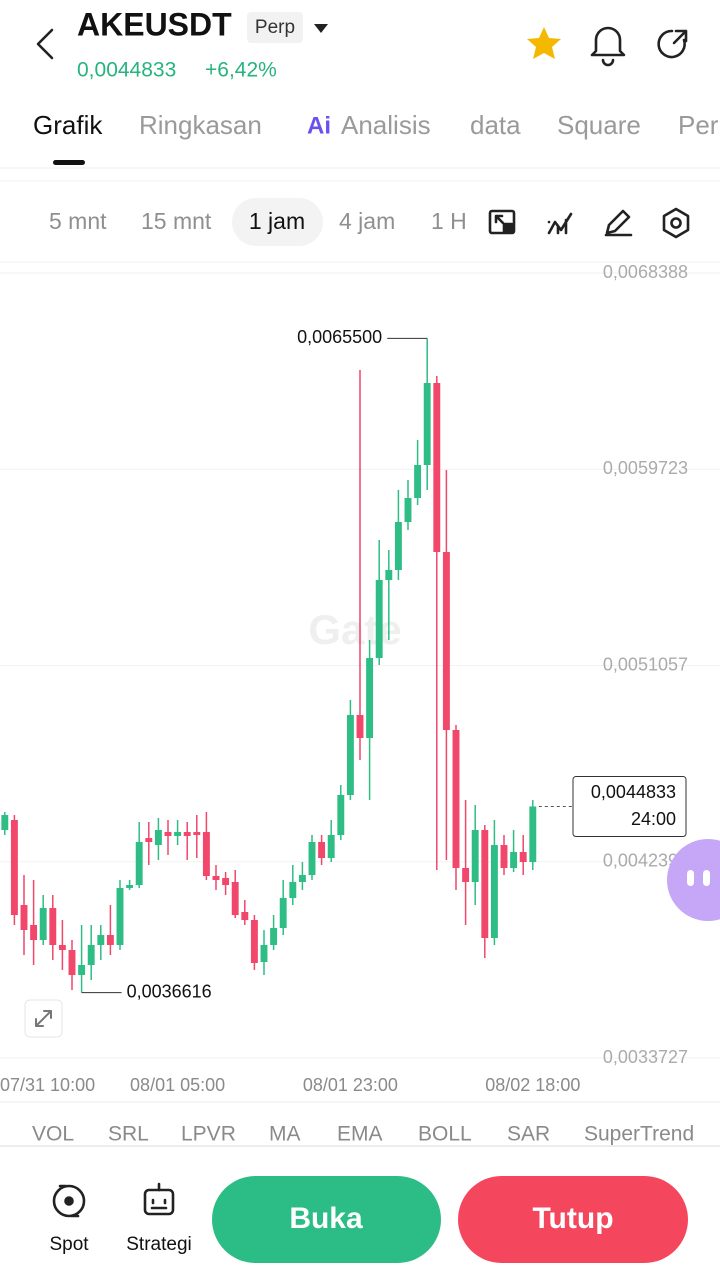 The width and height of the screenshot is (720, 1268). Describe the element at coordinates (158, 1244) in the screenshot. I see `strategy-label: Strategi` at that location.